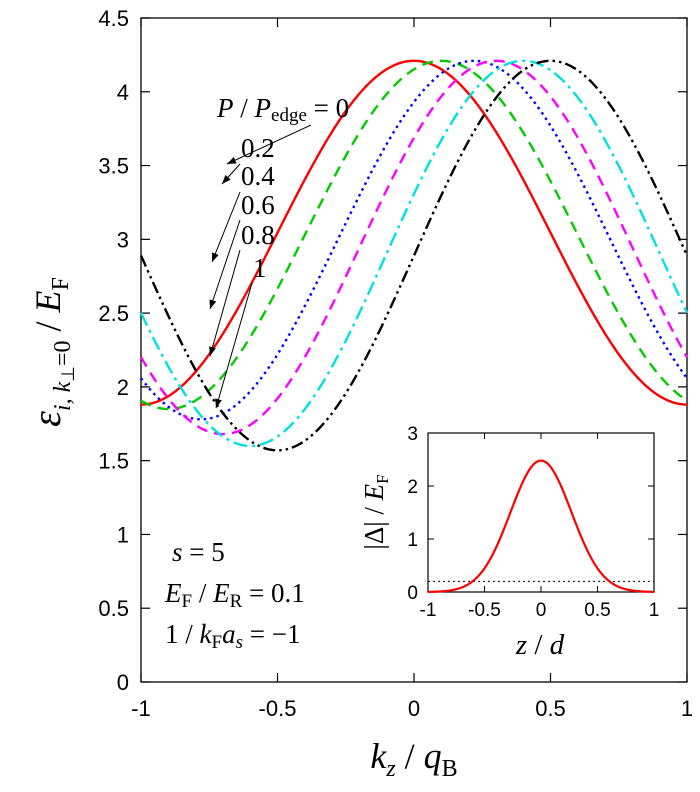 Image resolution: width=700 pixels, height=792 pixels. I want to click on legend-value-2: 0.4, so click(258, 176).